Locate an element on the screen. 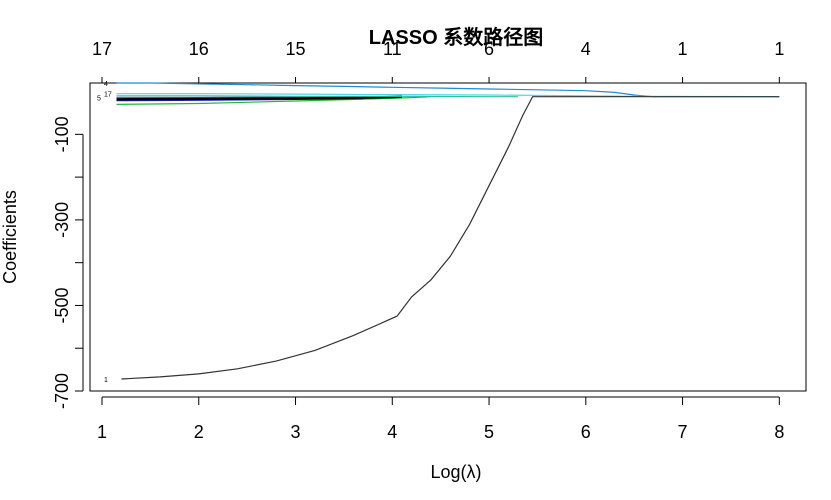 Image resolution: width=831 pixels, height=500 pixels. y-tick-label: -700 is located at coordinates (62, 391).